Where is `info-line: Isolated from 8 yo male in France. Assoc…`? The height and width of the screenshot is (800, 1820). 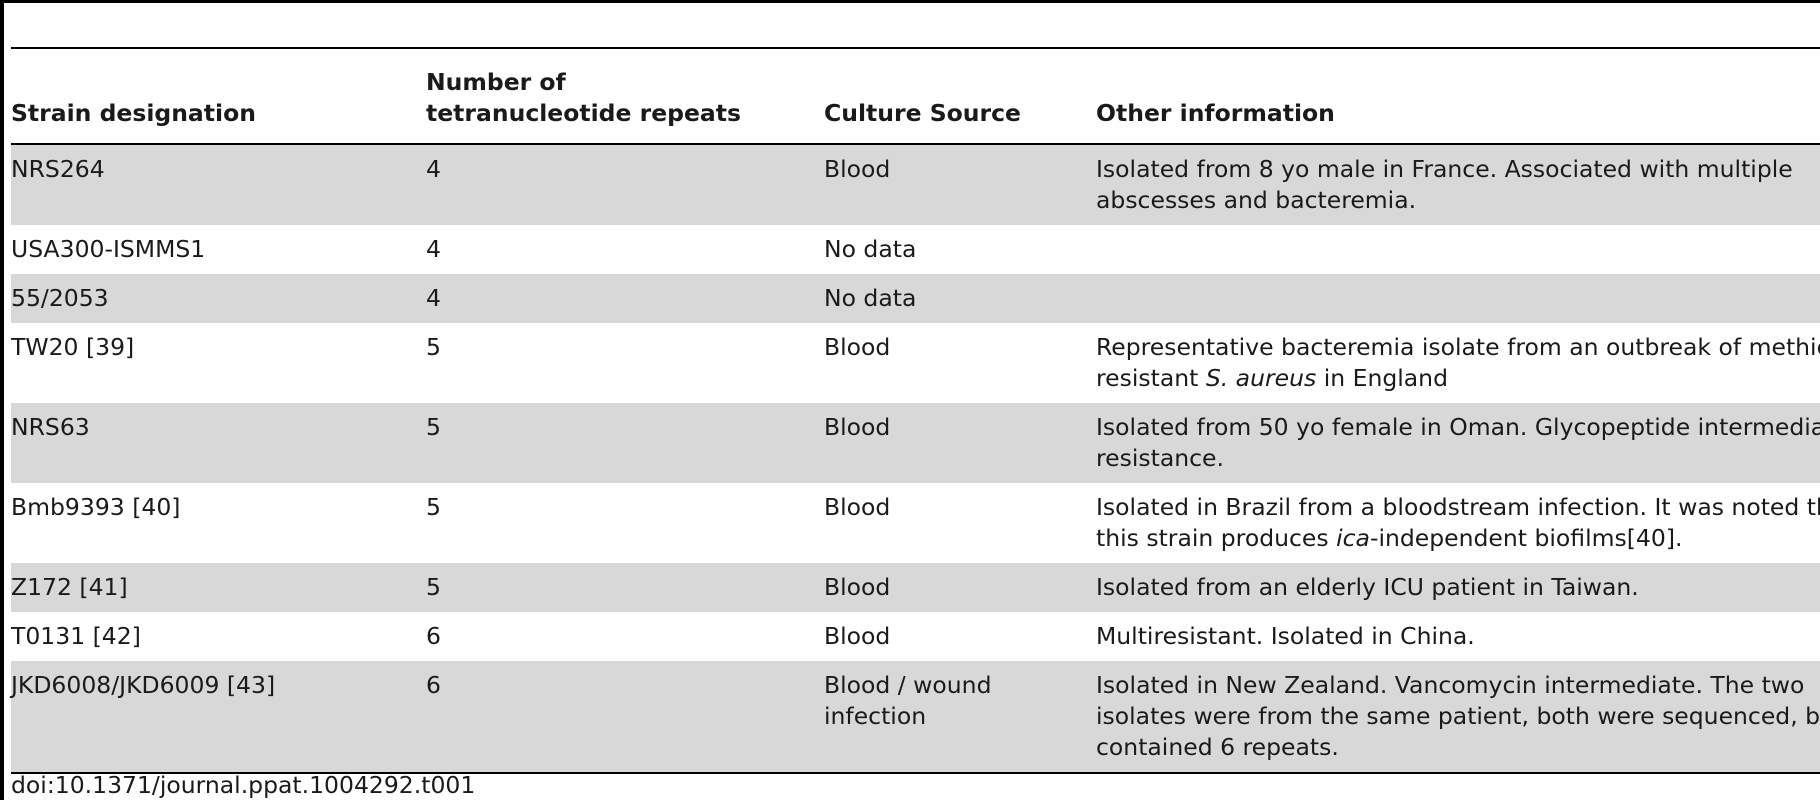 info-line: Isolated from 8 yo male in France. Assoc… is located at coordinates (1444, 169).